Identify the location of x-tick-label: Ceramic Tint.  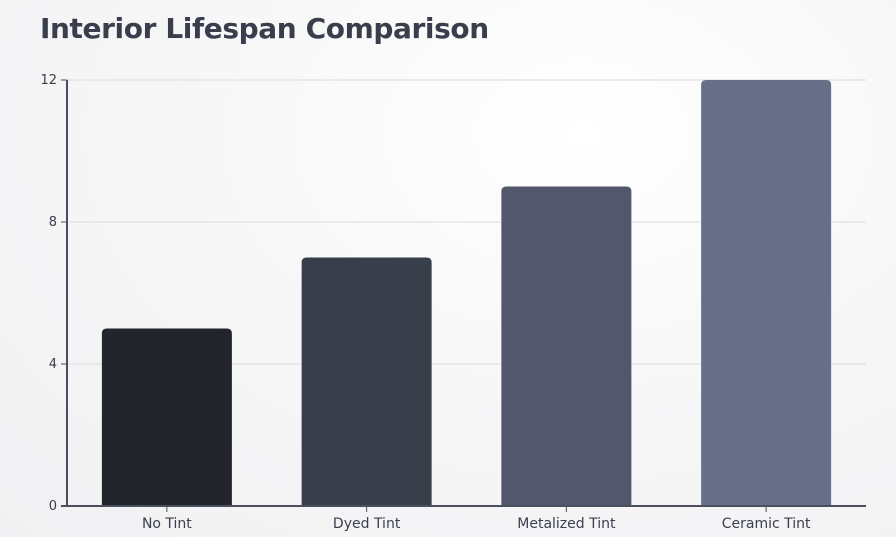
(766, 524).